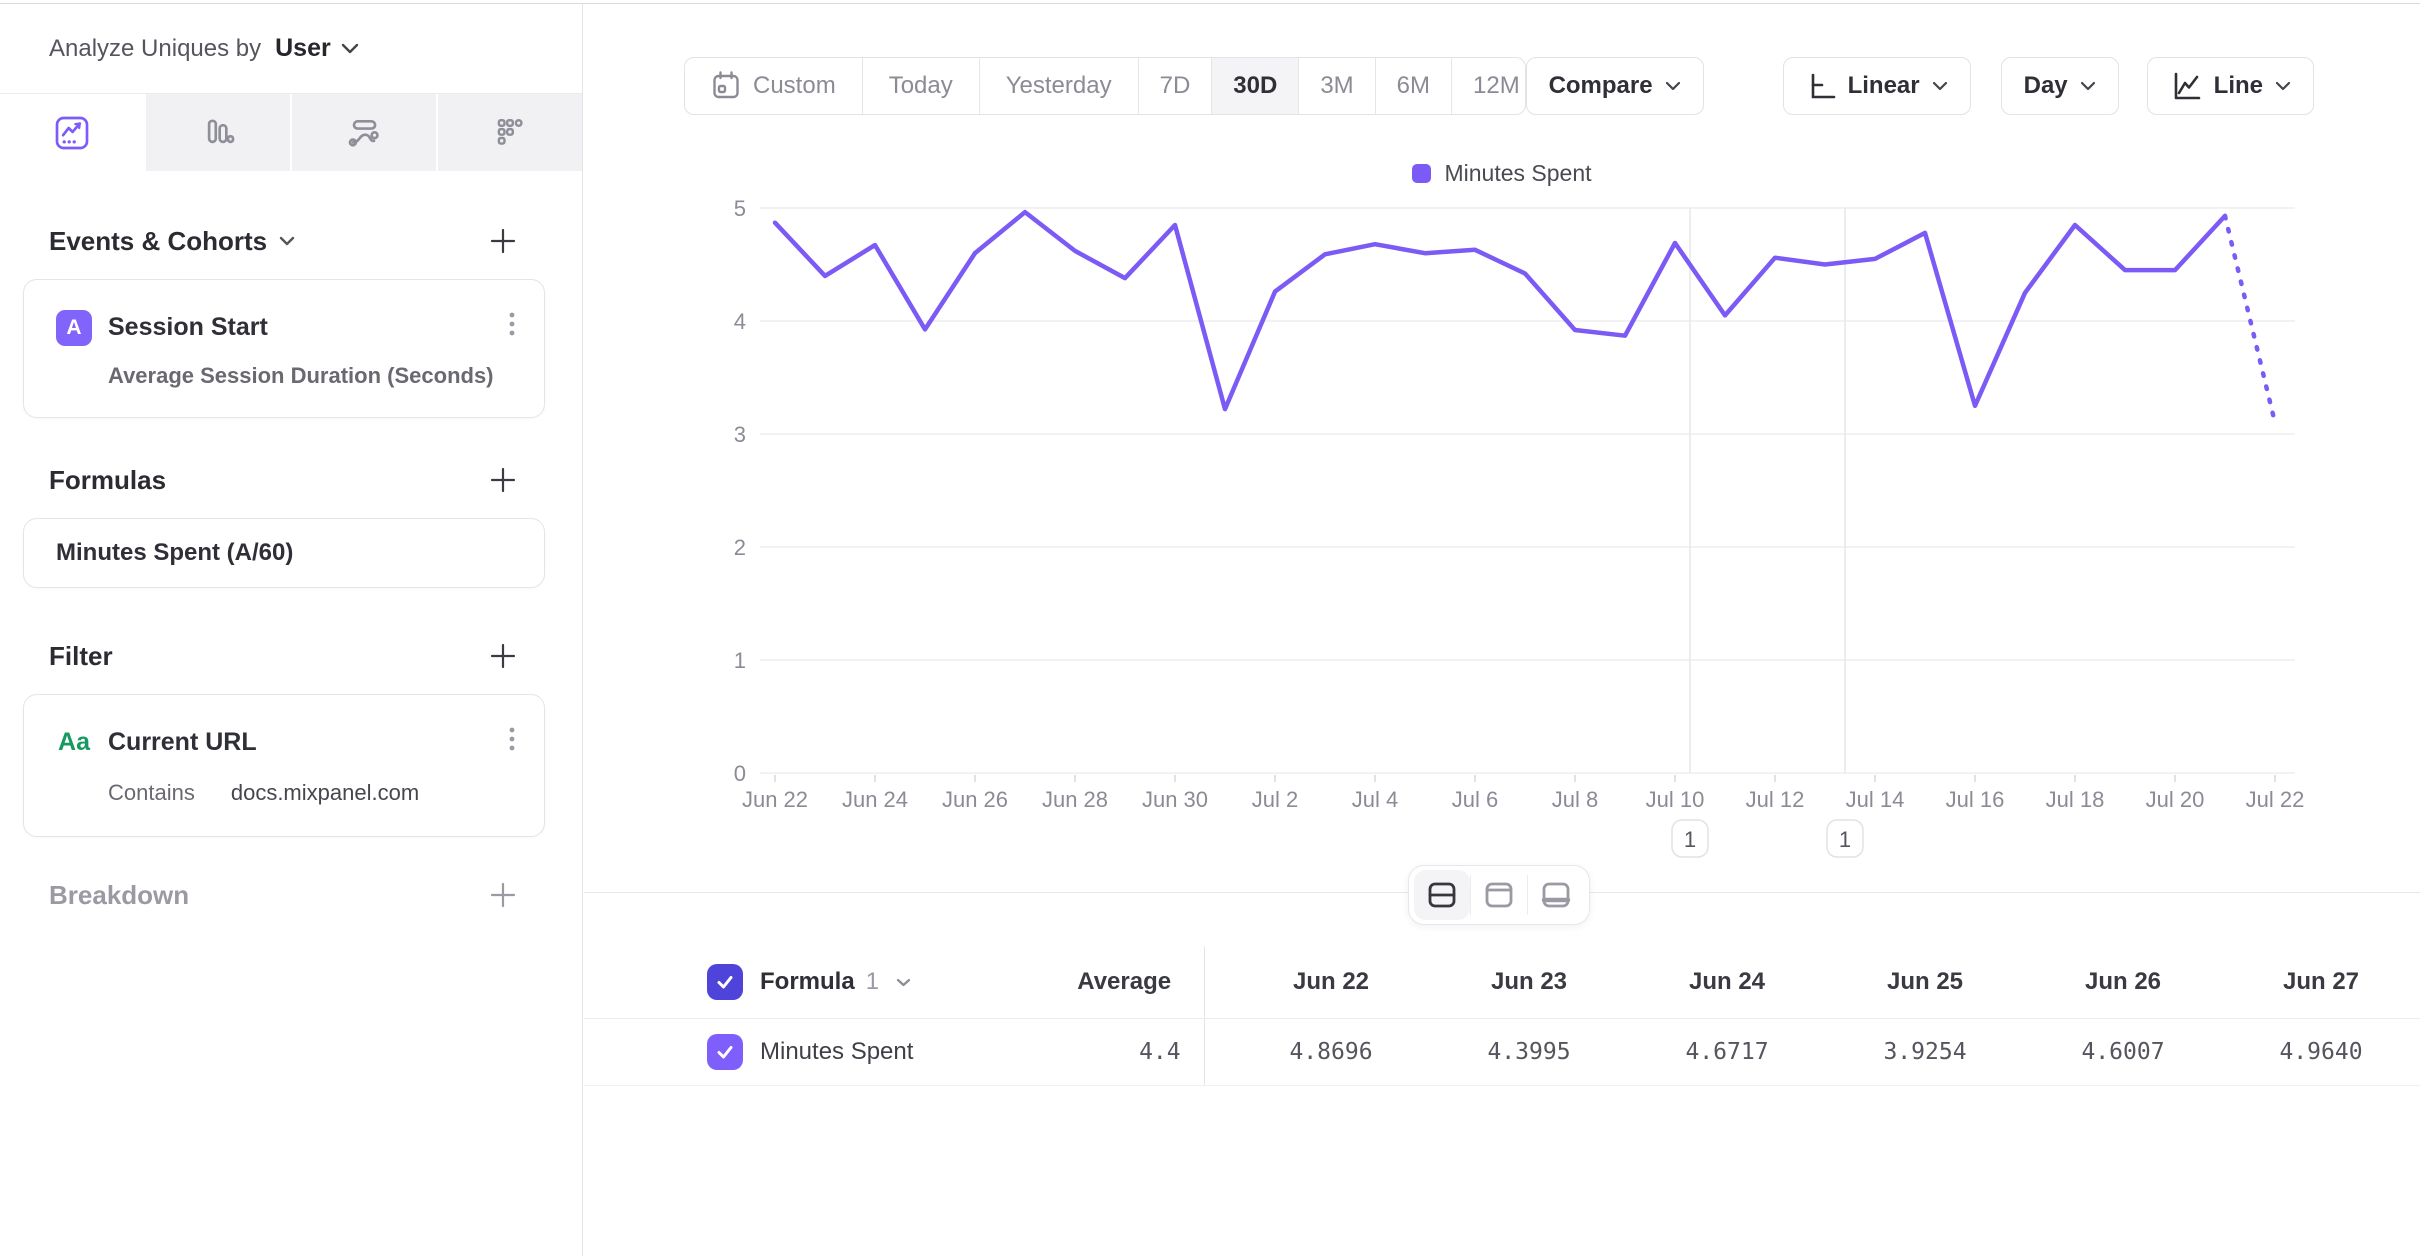 The height and width of the screenshot is (1256, 2420). What do you see at coordinates (975, 799) in the screenshot?
I see `svg-text: Jun 26` at bounding box center [975, 799].